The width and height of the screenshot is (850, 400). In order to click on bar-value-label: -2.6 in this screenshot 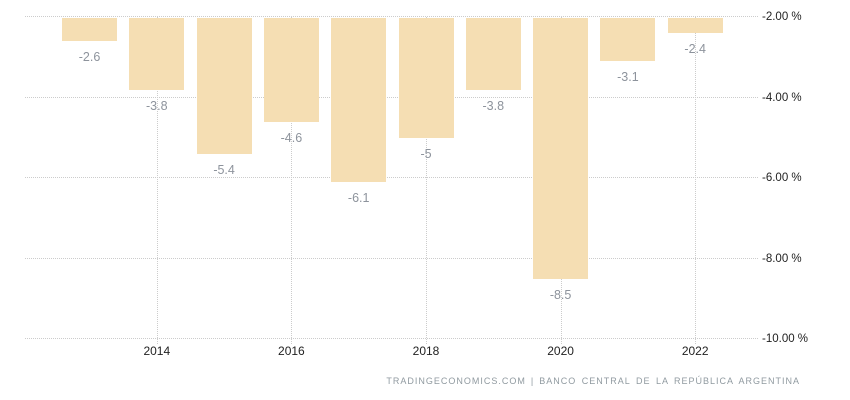, I will do `click(89, 57)`.